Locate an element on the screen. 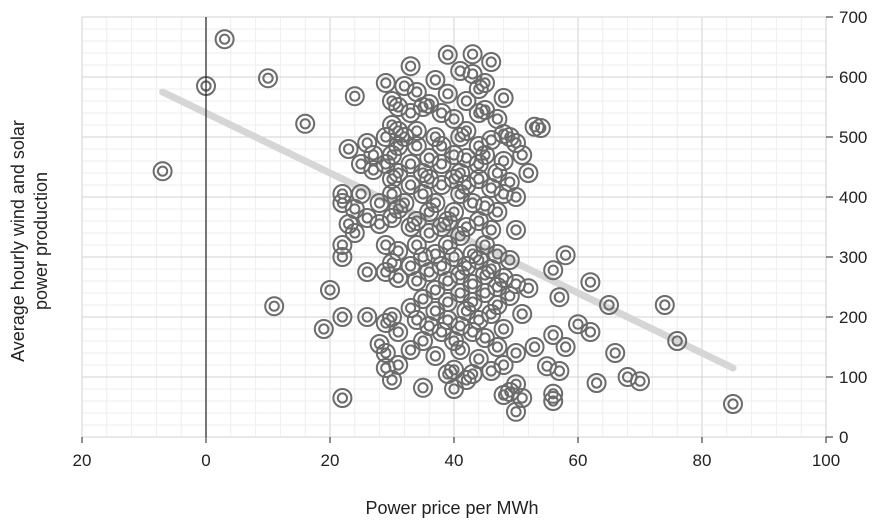  y-tick-label: 500 is located at coordinates (853, 137).